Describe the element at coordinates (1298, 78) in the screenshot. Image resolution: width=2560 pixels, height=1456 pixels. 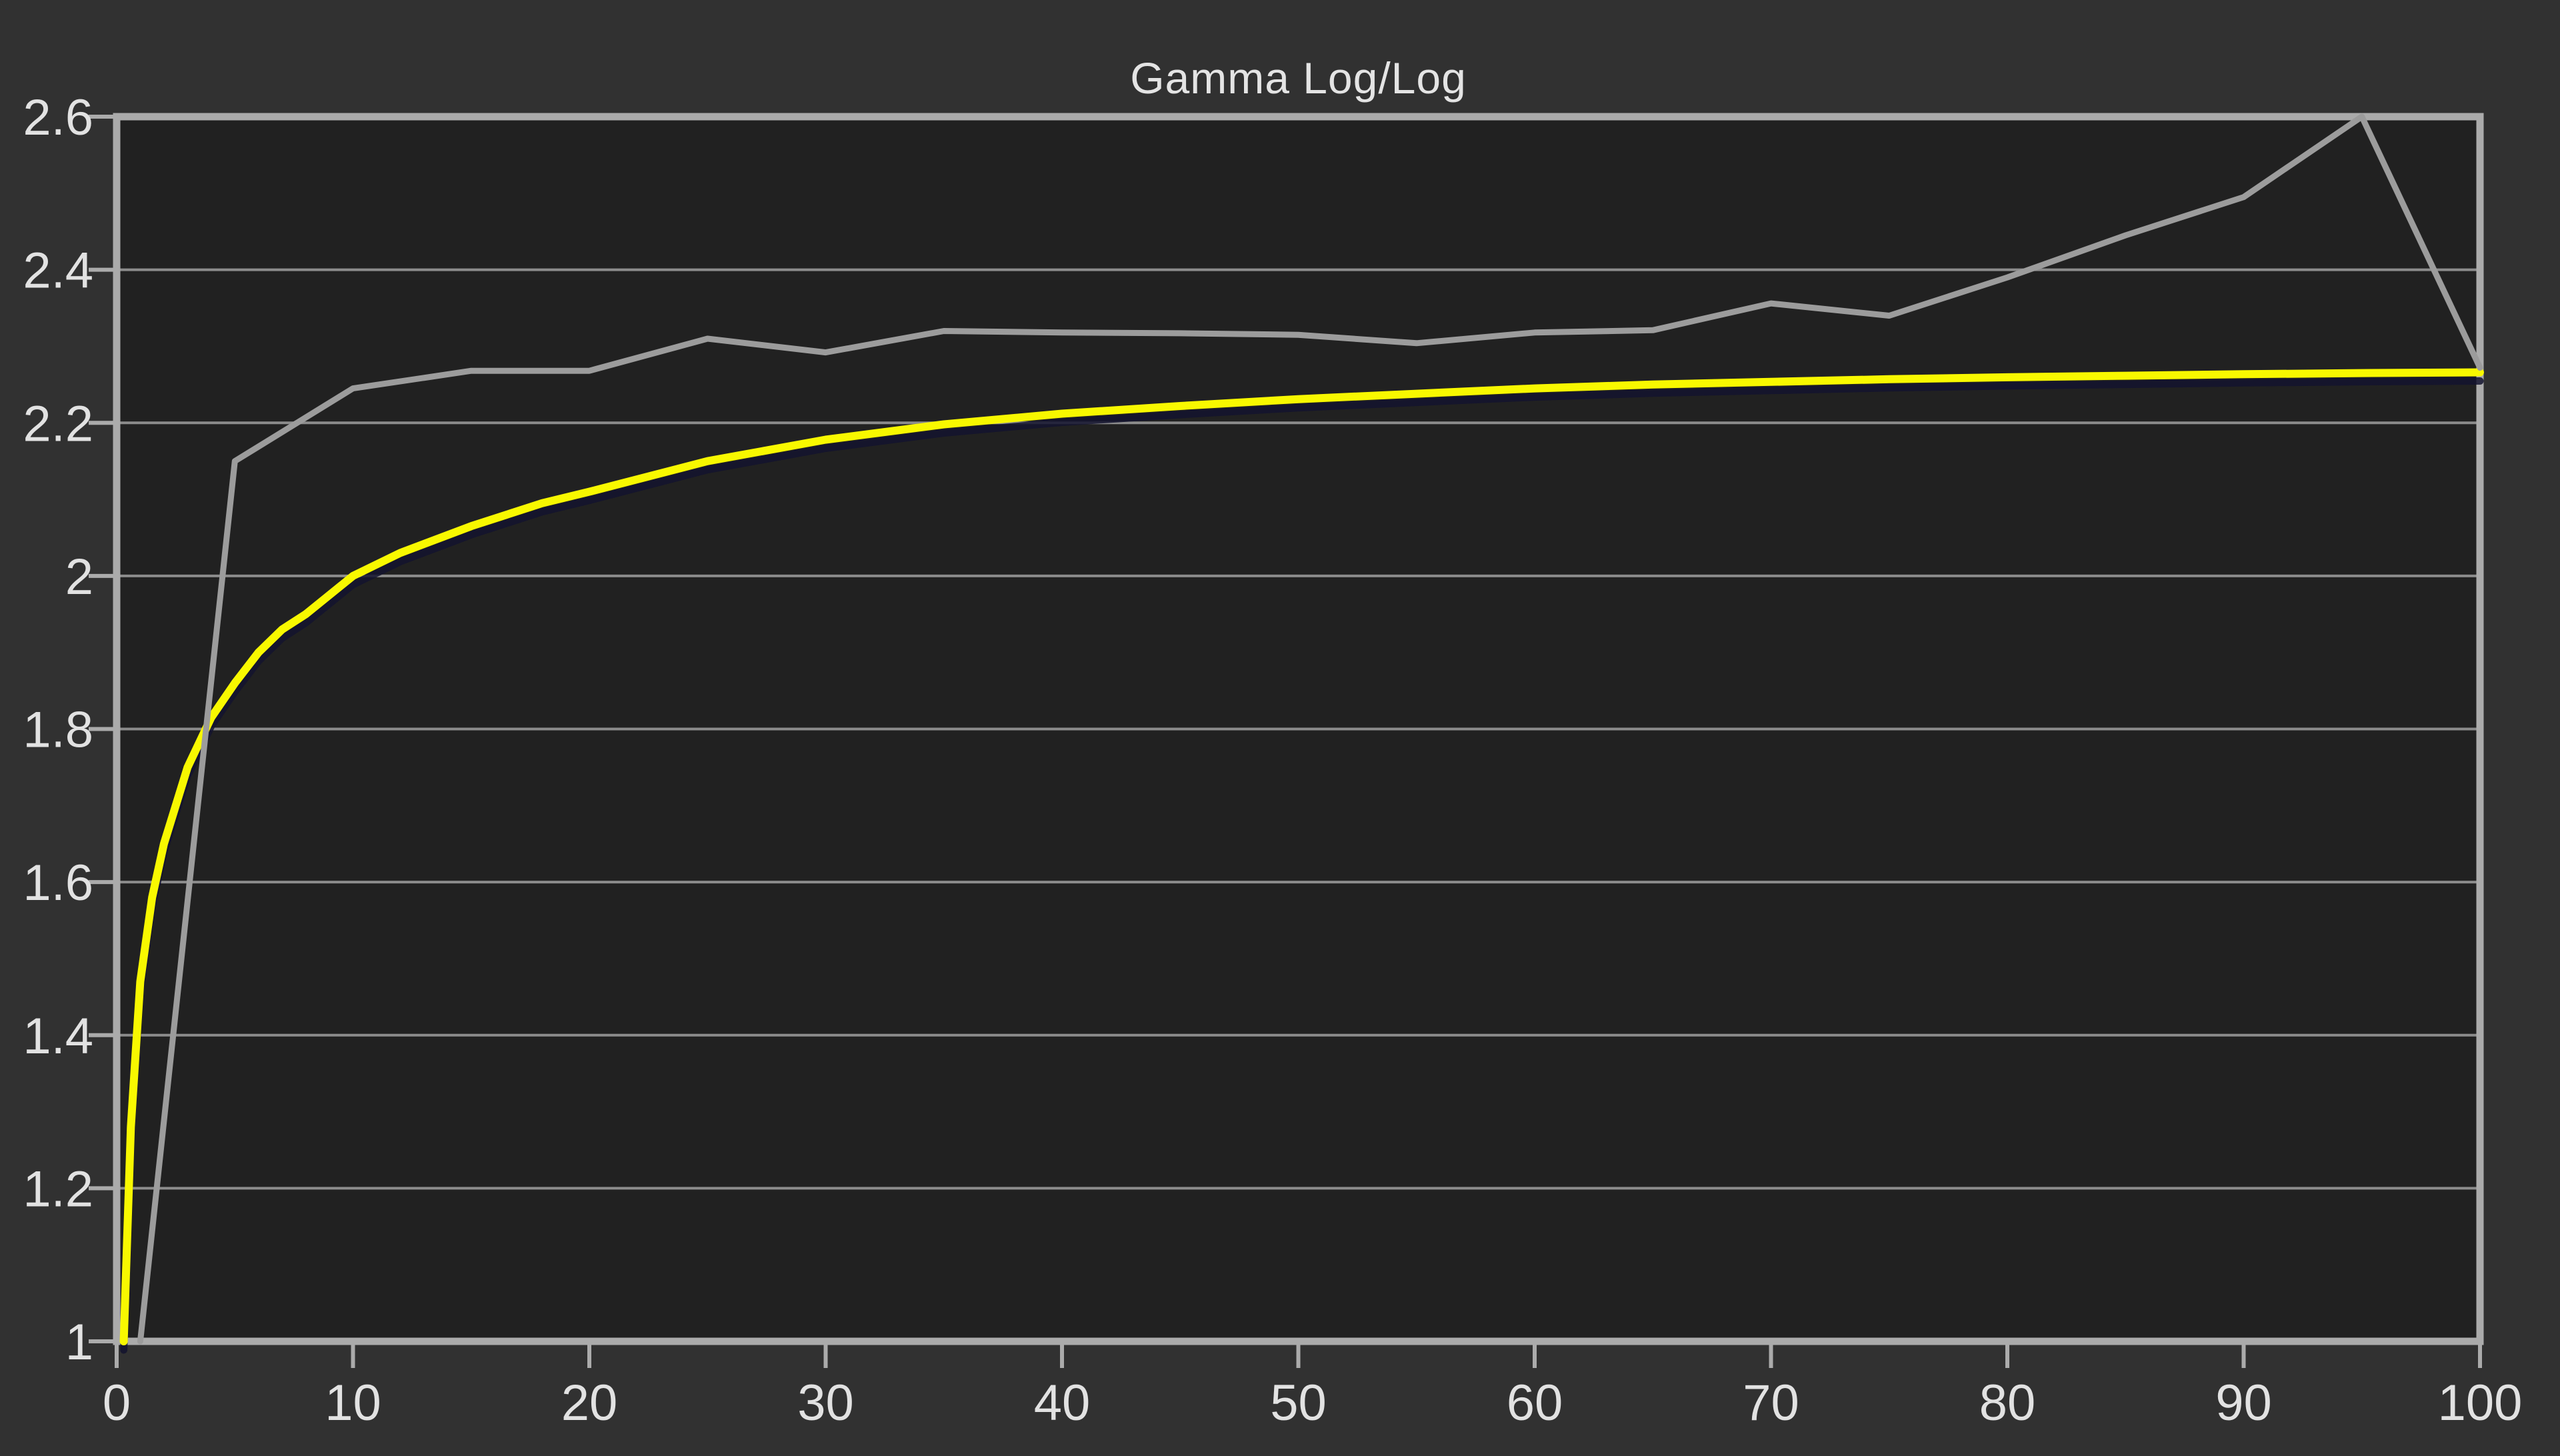
I see `chart-title: Gamma Log/Log` at that location.